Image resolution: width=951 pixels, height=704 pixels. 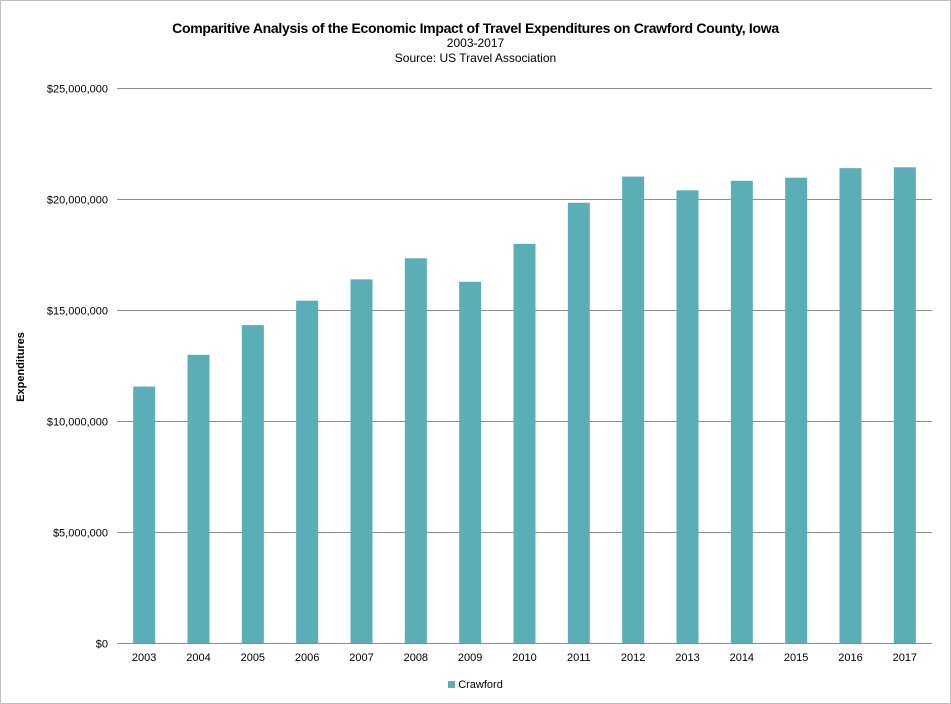 What do you see at coordinates (77, 312) in the screenshot?
I see `y-tick-label: $15,000,000` at bounding box center [77, 312].